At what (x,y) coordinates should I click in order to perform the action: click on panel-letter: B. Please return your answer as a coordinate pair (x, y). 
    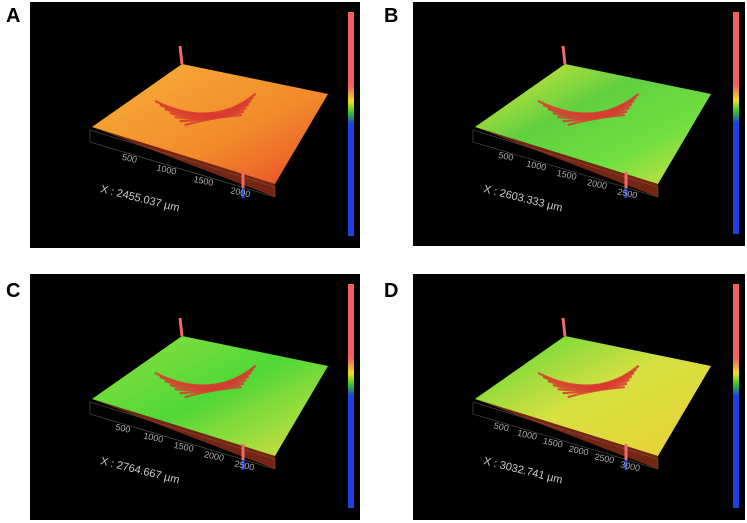
    Looking at the image, I should click on (391, 16).